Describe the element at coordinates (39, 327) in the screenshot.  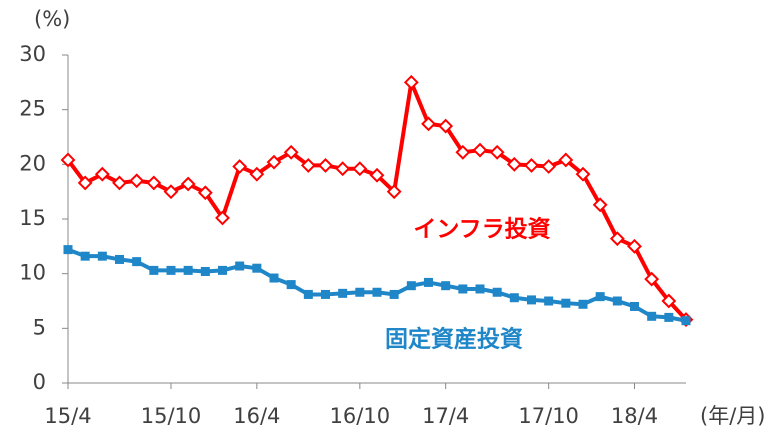
I see `y-tick-label: 5` at that location.